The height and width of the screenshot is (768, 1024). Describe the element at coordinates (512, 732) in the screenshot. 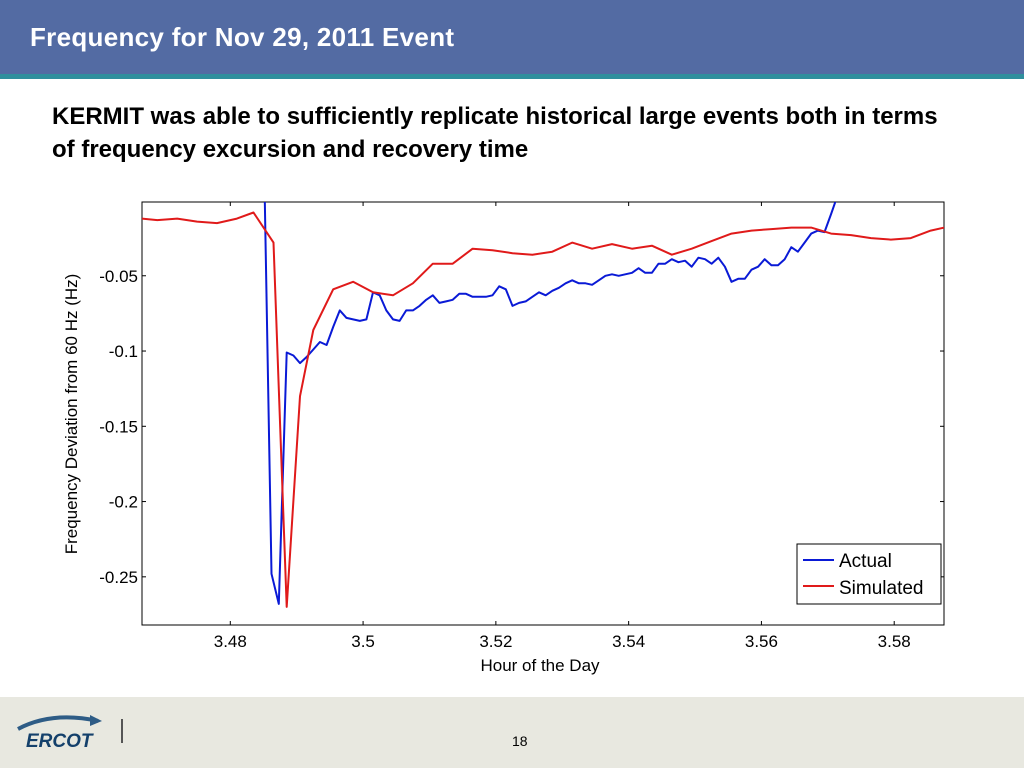

I see `footer: ERCOT 18` at that location.